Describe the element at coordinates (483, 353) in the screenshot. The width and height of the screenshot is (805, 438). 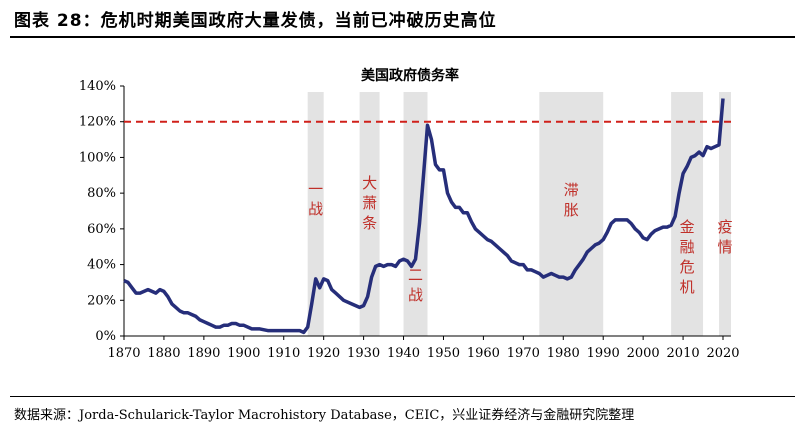
I see `x-tick-label: 1960` at that location.